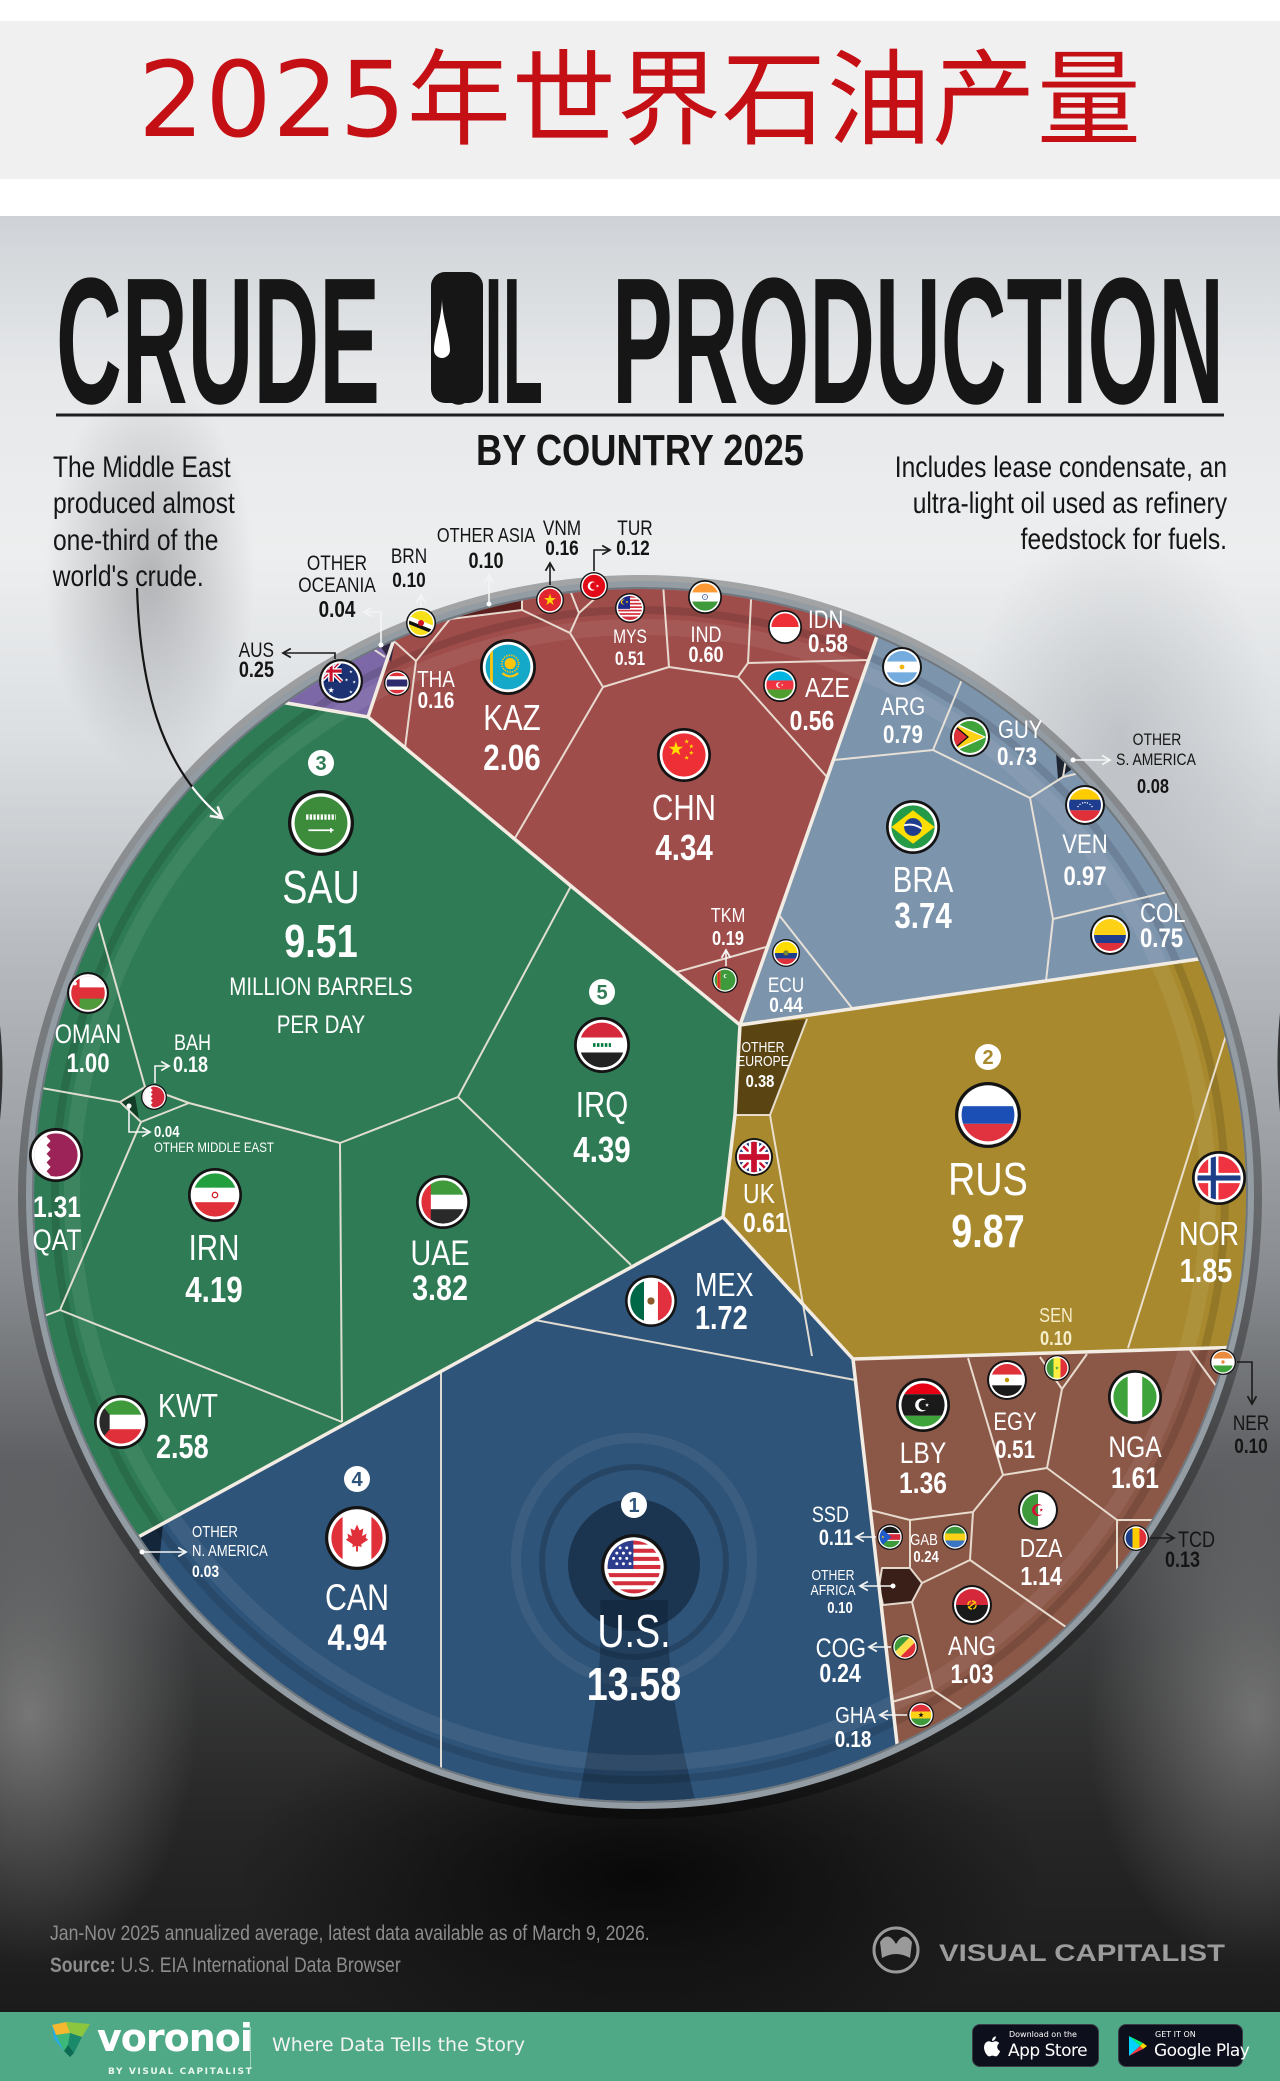 This screenshot has height=2081, width=1280. Describe the element at coordinates (987, 1230) in the screenshot. I see `country-value: 9.87` at that location.